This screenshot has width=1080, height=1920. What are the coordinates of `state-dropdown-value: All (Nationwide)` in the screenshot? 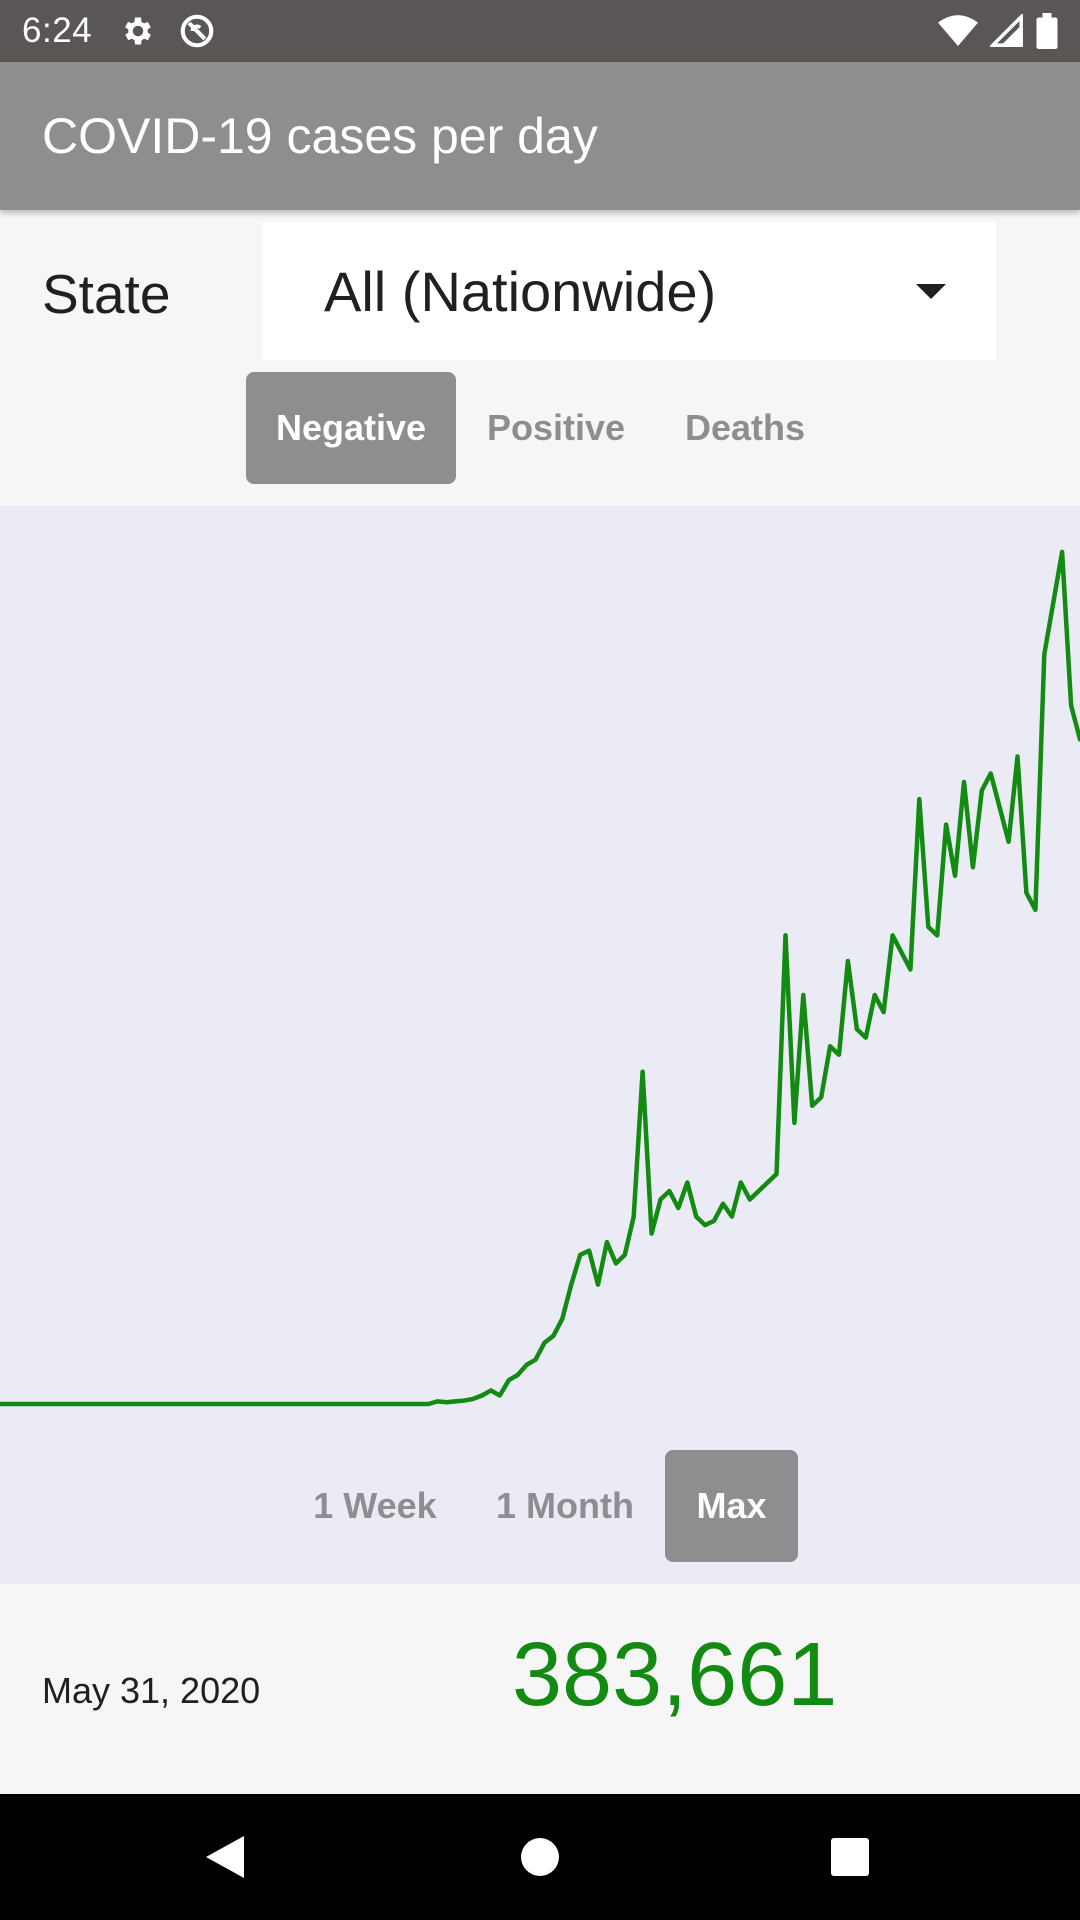 It's located at (520, 291).